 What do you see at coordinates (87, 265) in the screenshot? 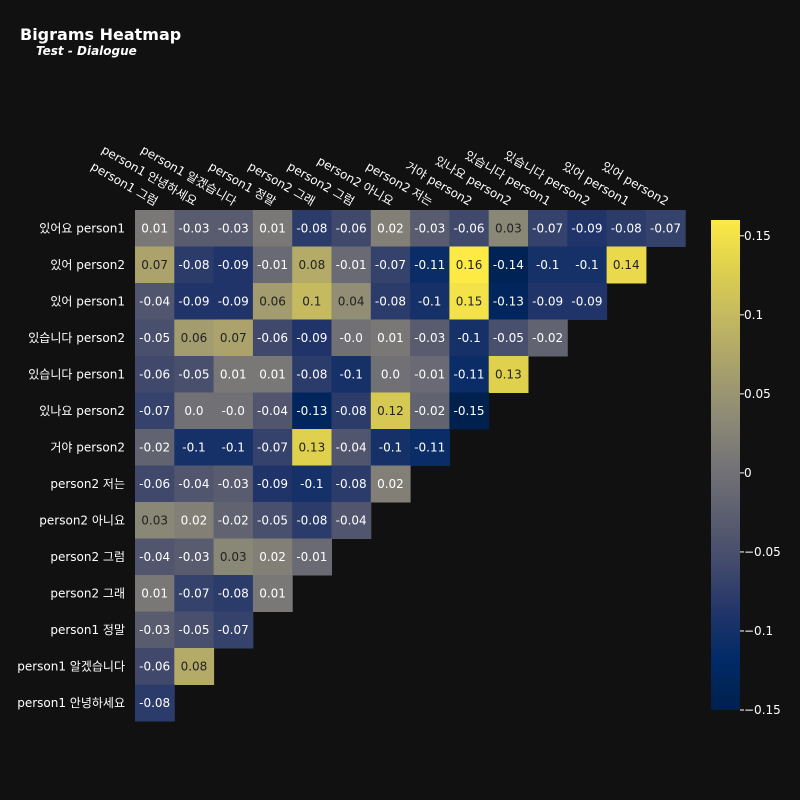
I see `y-tick-label: 있어 person2` at bounding box center [87, 265].